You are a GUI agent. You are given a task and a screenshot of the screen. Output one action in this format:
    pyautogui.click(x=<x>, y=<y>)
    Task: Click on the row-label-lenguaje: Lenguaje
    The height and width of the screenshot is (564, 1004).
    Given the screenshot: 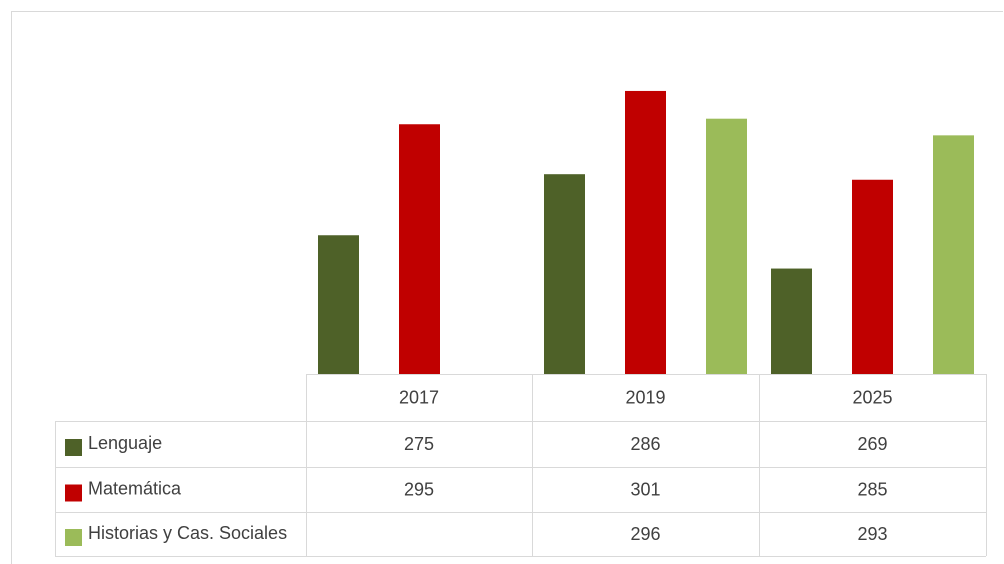 What is the action you would take?
    pyautogui.click(x=125, y=443)
    